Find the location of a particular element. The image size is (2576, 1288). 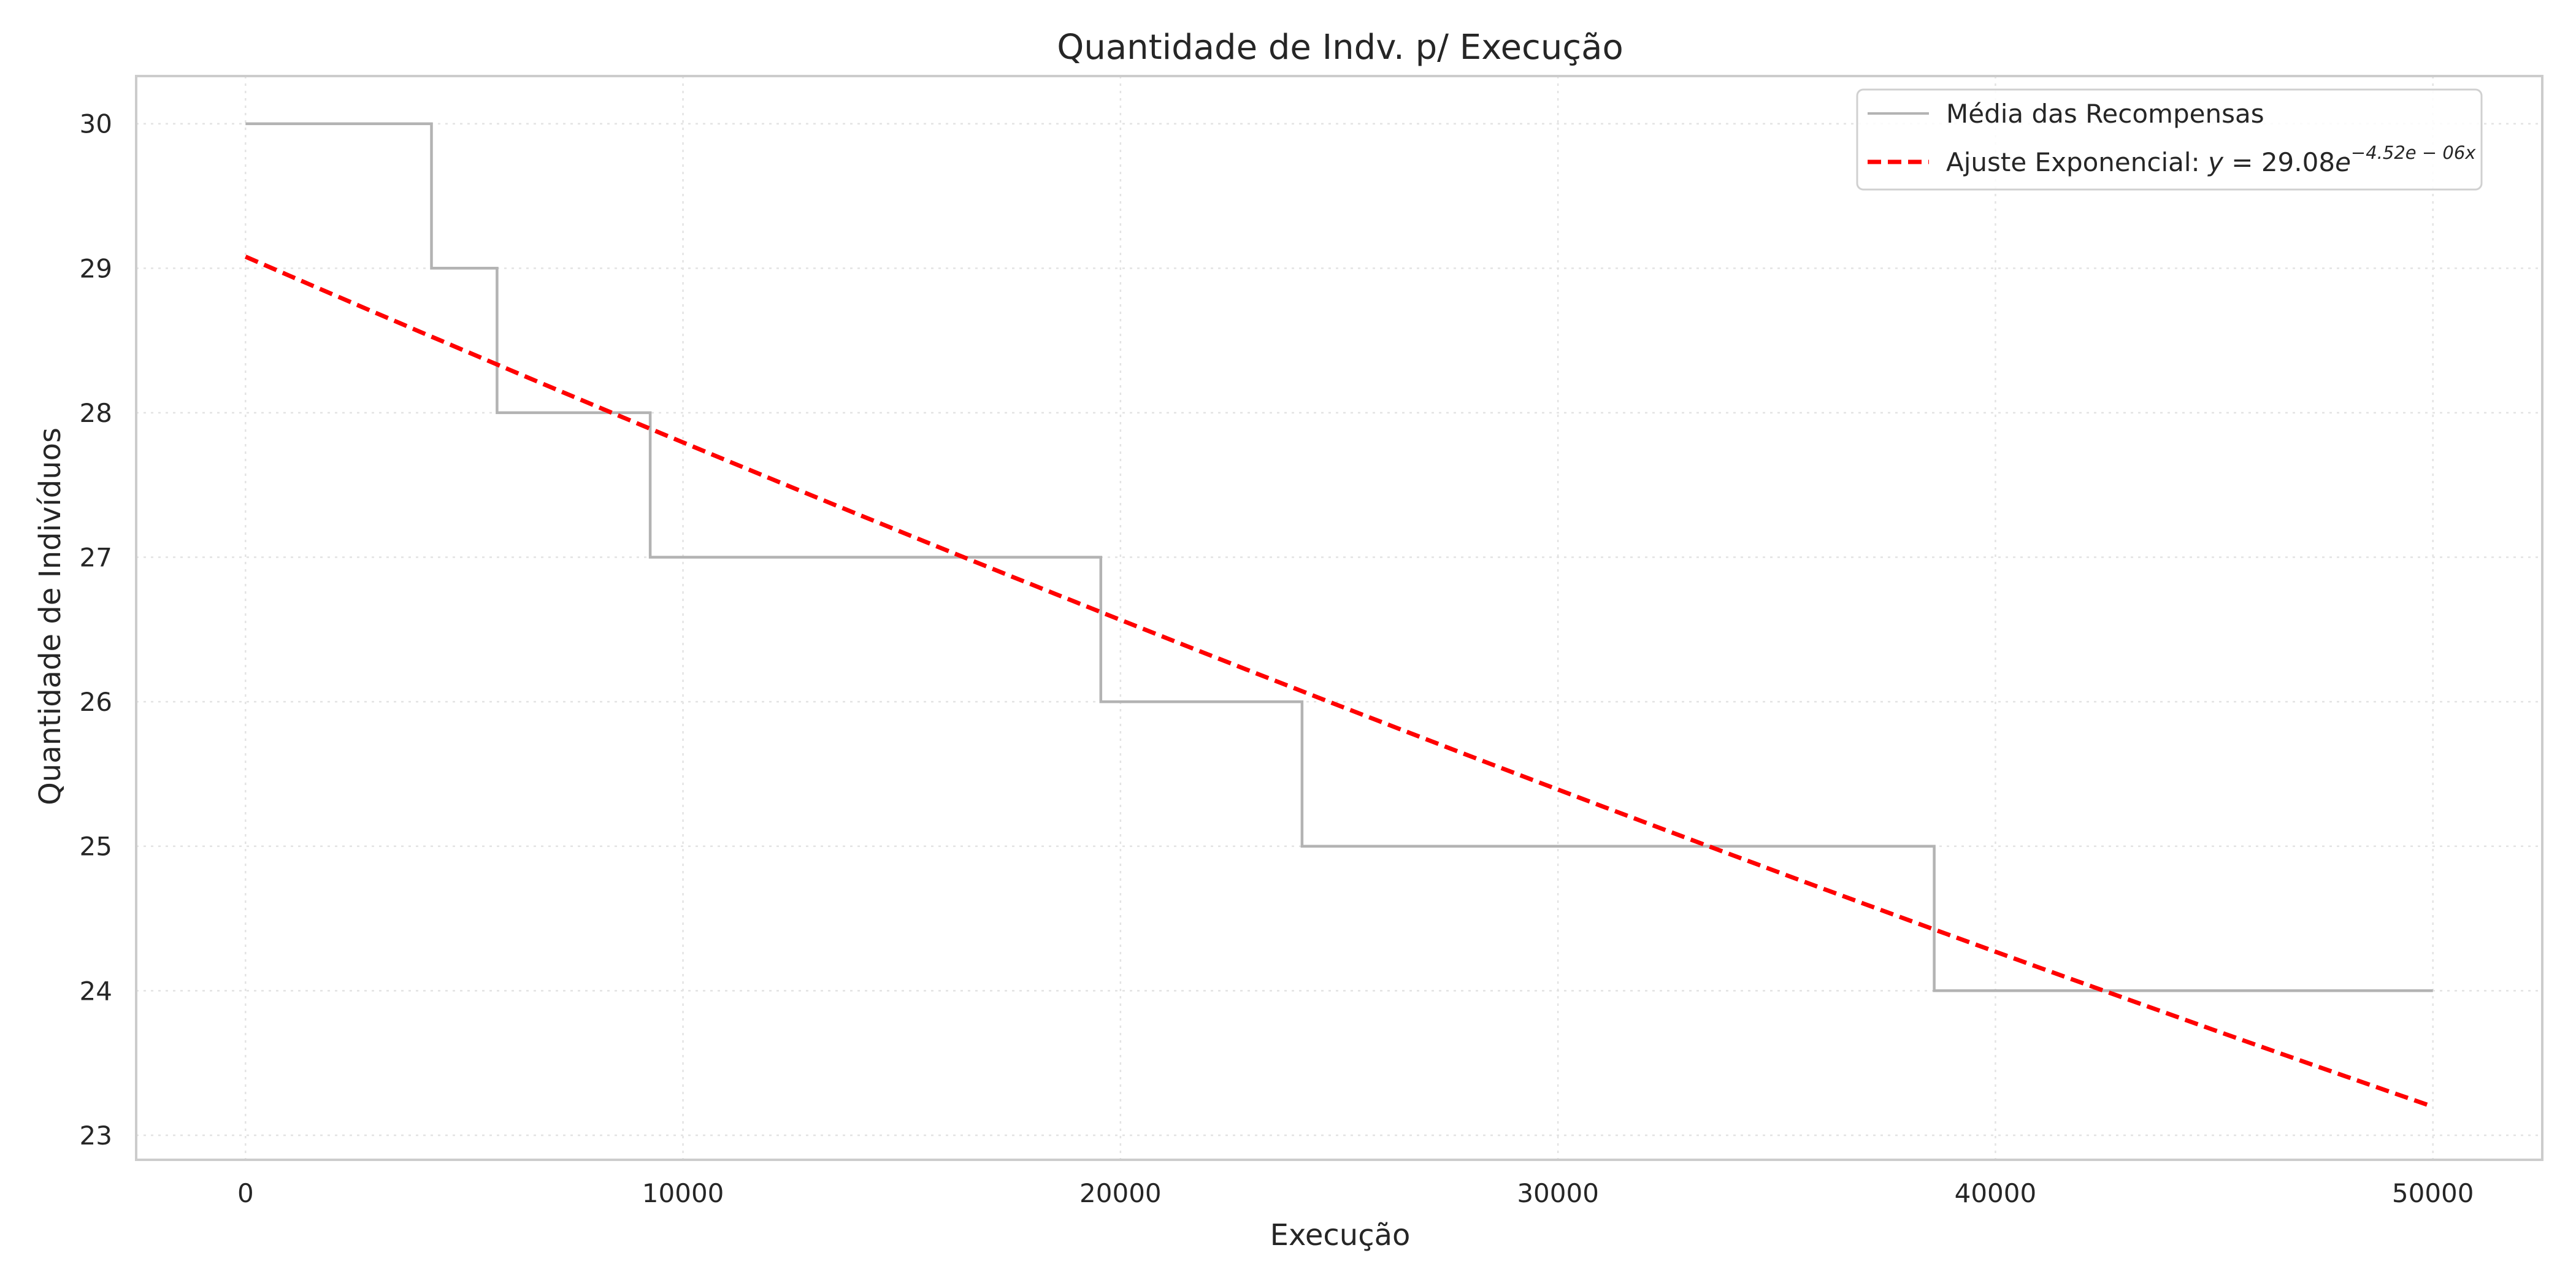

x-tick-label: 20000 is located at coordinates (1120, 1193).